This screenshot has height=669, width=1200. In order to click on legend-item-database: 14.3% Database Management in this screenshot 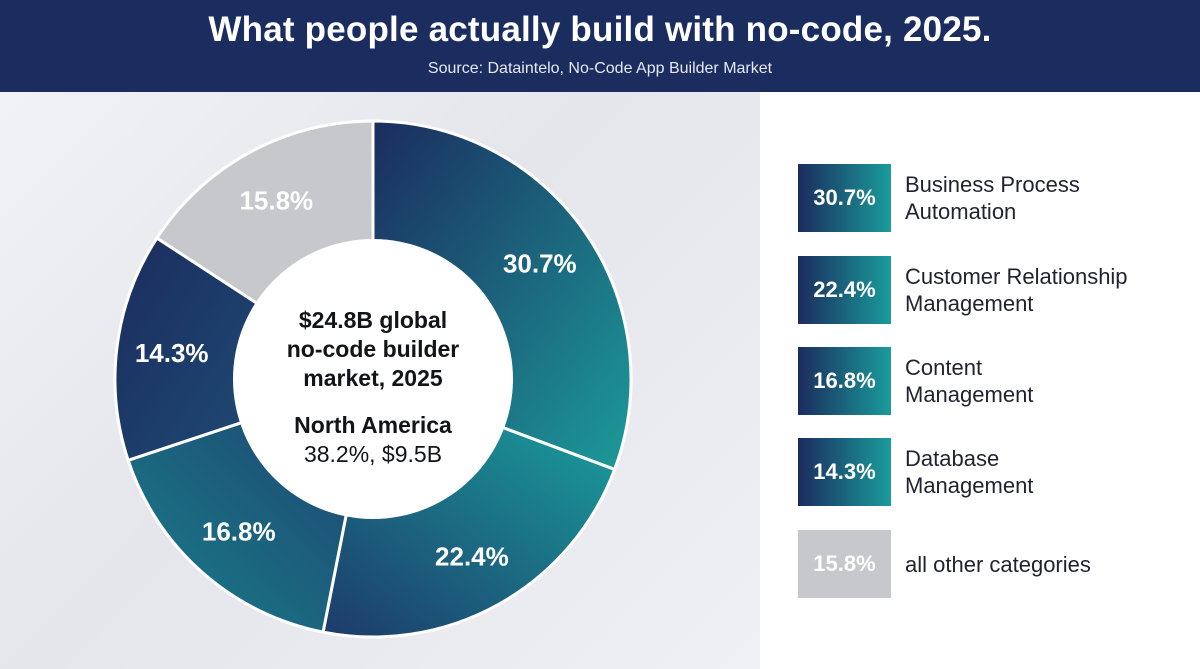, I will do `click(998, 472)`.